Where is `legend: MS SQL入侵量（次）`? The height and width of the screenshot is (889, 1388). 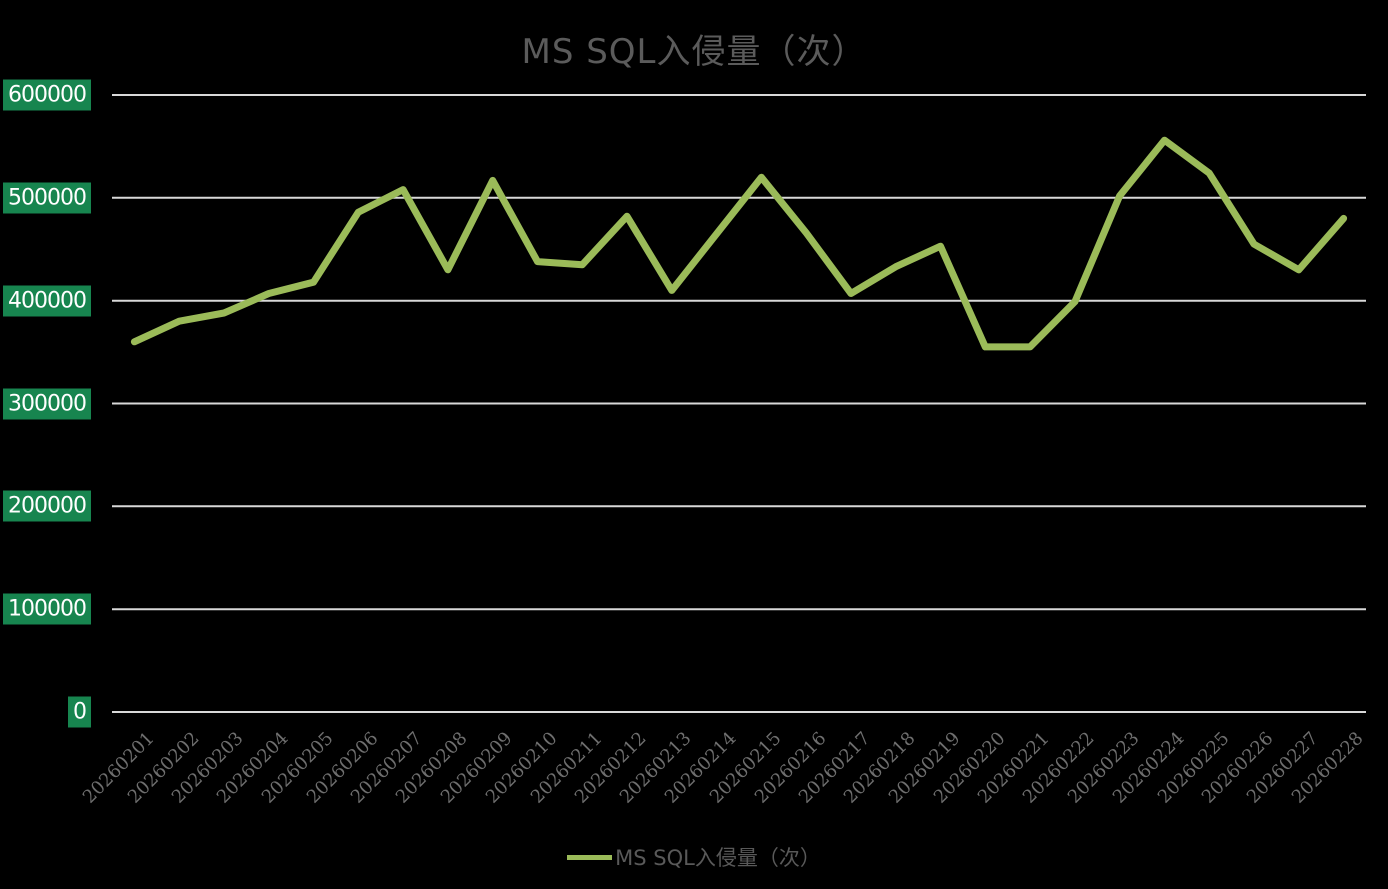 legend: MS SQL入侵量（次） is located at coordinates (694, 857).